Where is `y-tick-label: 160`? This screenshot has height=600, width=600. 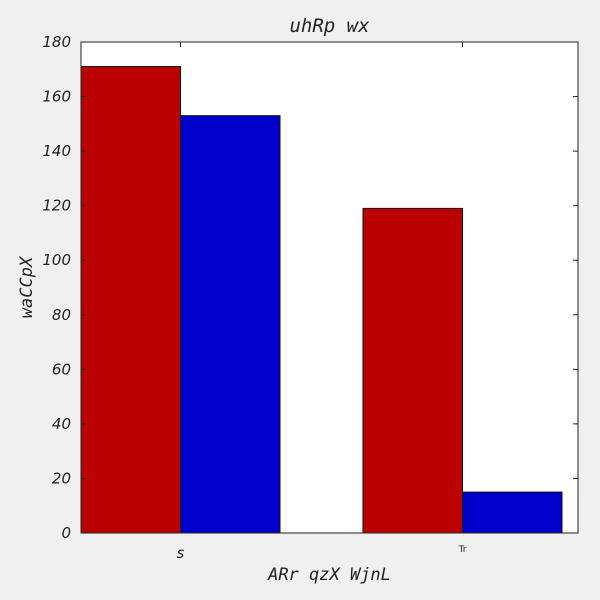 y-tick-label: 160 is located at coordinates (56, 97).